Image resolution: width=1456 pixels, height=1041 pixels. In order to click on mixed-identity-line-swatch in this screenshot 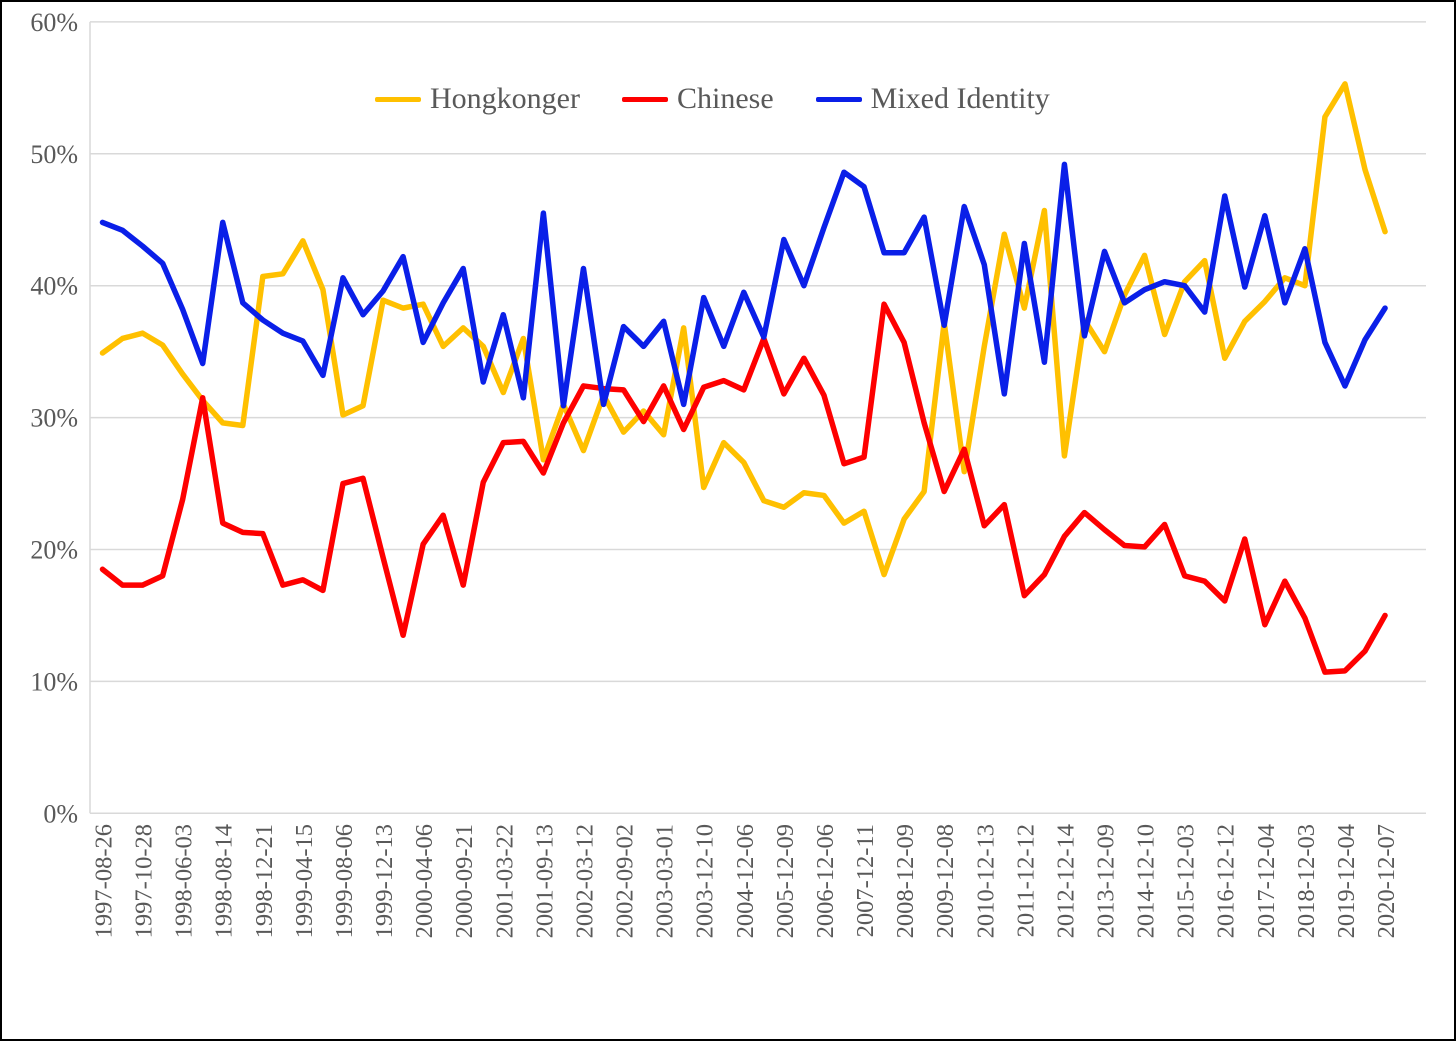, I will do `click(838, 99)`.